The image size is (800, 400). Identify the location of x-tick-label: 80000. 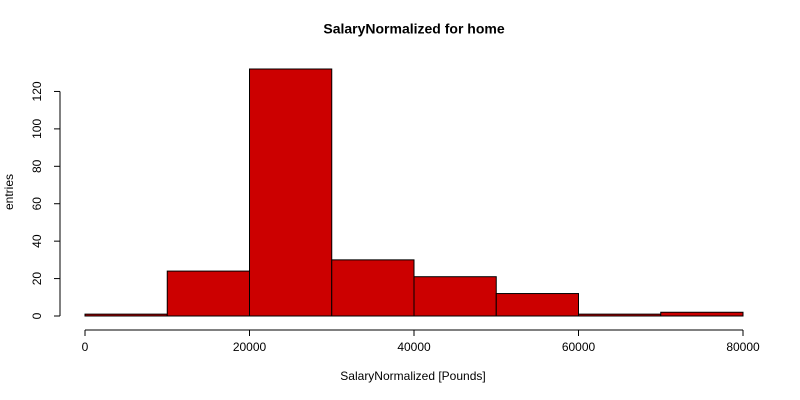
(743, 347).